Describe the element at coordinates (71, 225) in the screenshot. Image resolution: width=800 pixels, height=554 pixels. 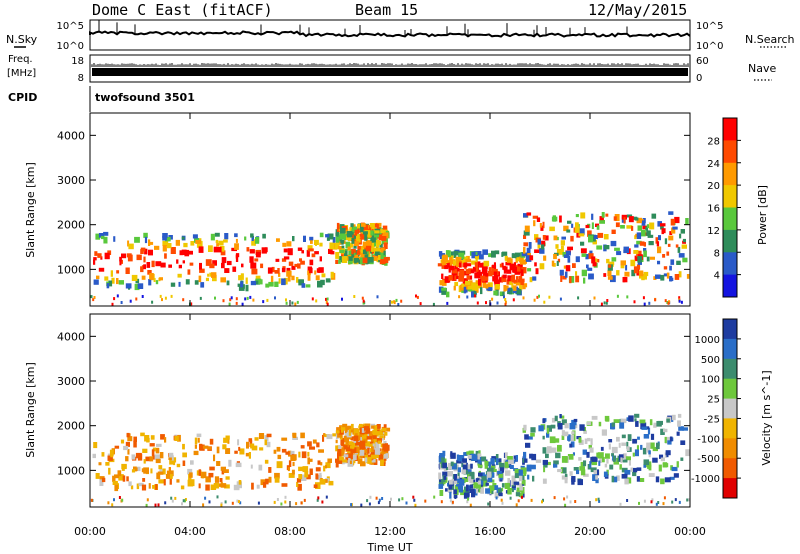
I see `y-tick-label: 2000` at that location.